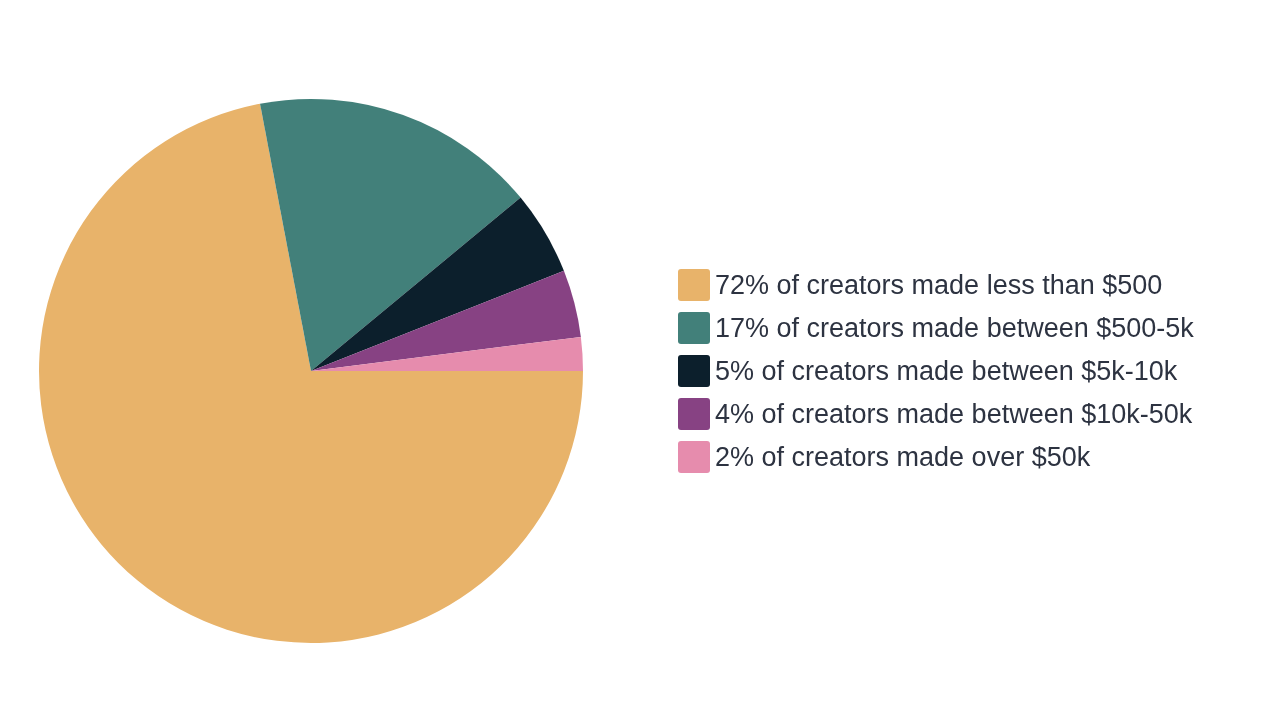 This screenshot has width=1280, height=720. I want to click on legend-label: 5% of creators made between $5k-10k, so click(946, 371).